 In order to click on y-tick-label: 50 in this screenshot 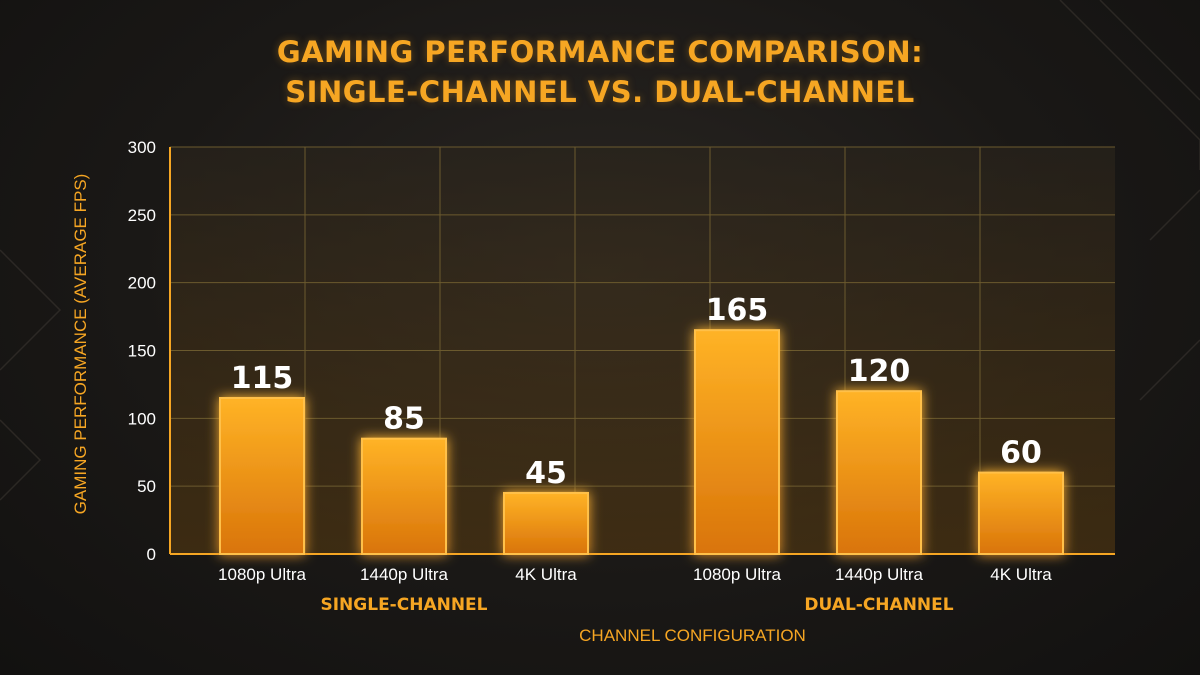, I will do `click(146, 486)`.